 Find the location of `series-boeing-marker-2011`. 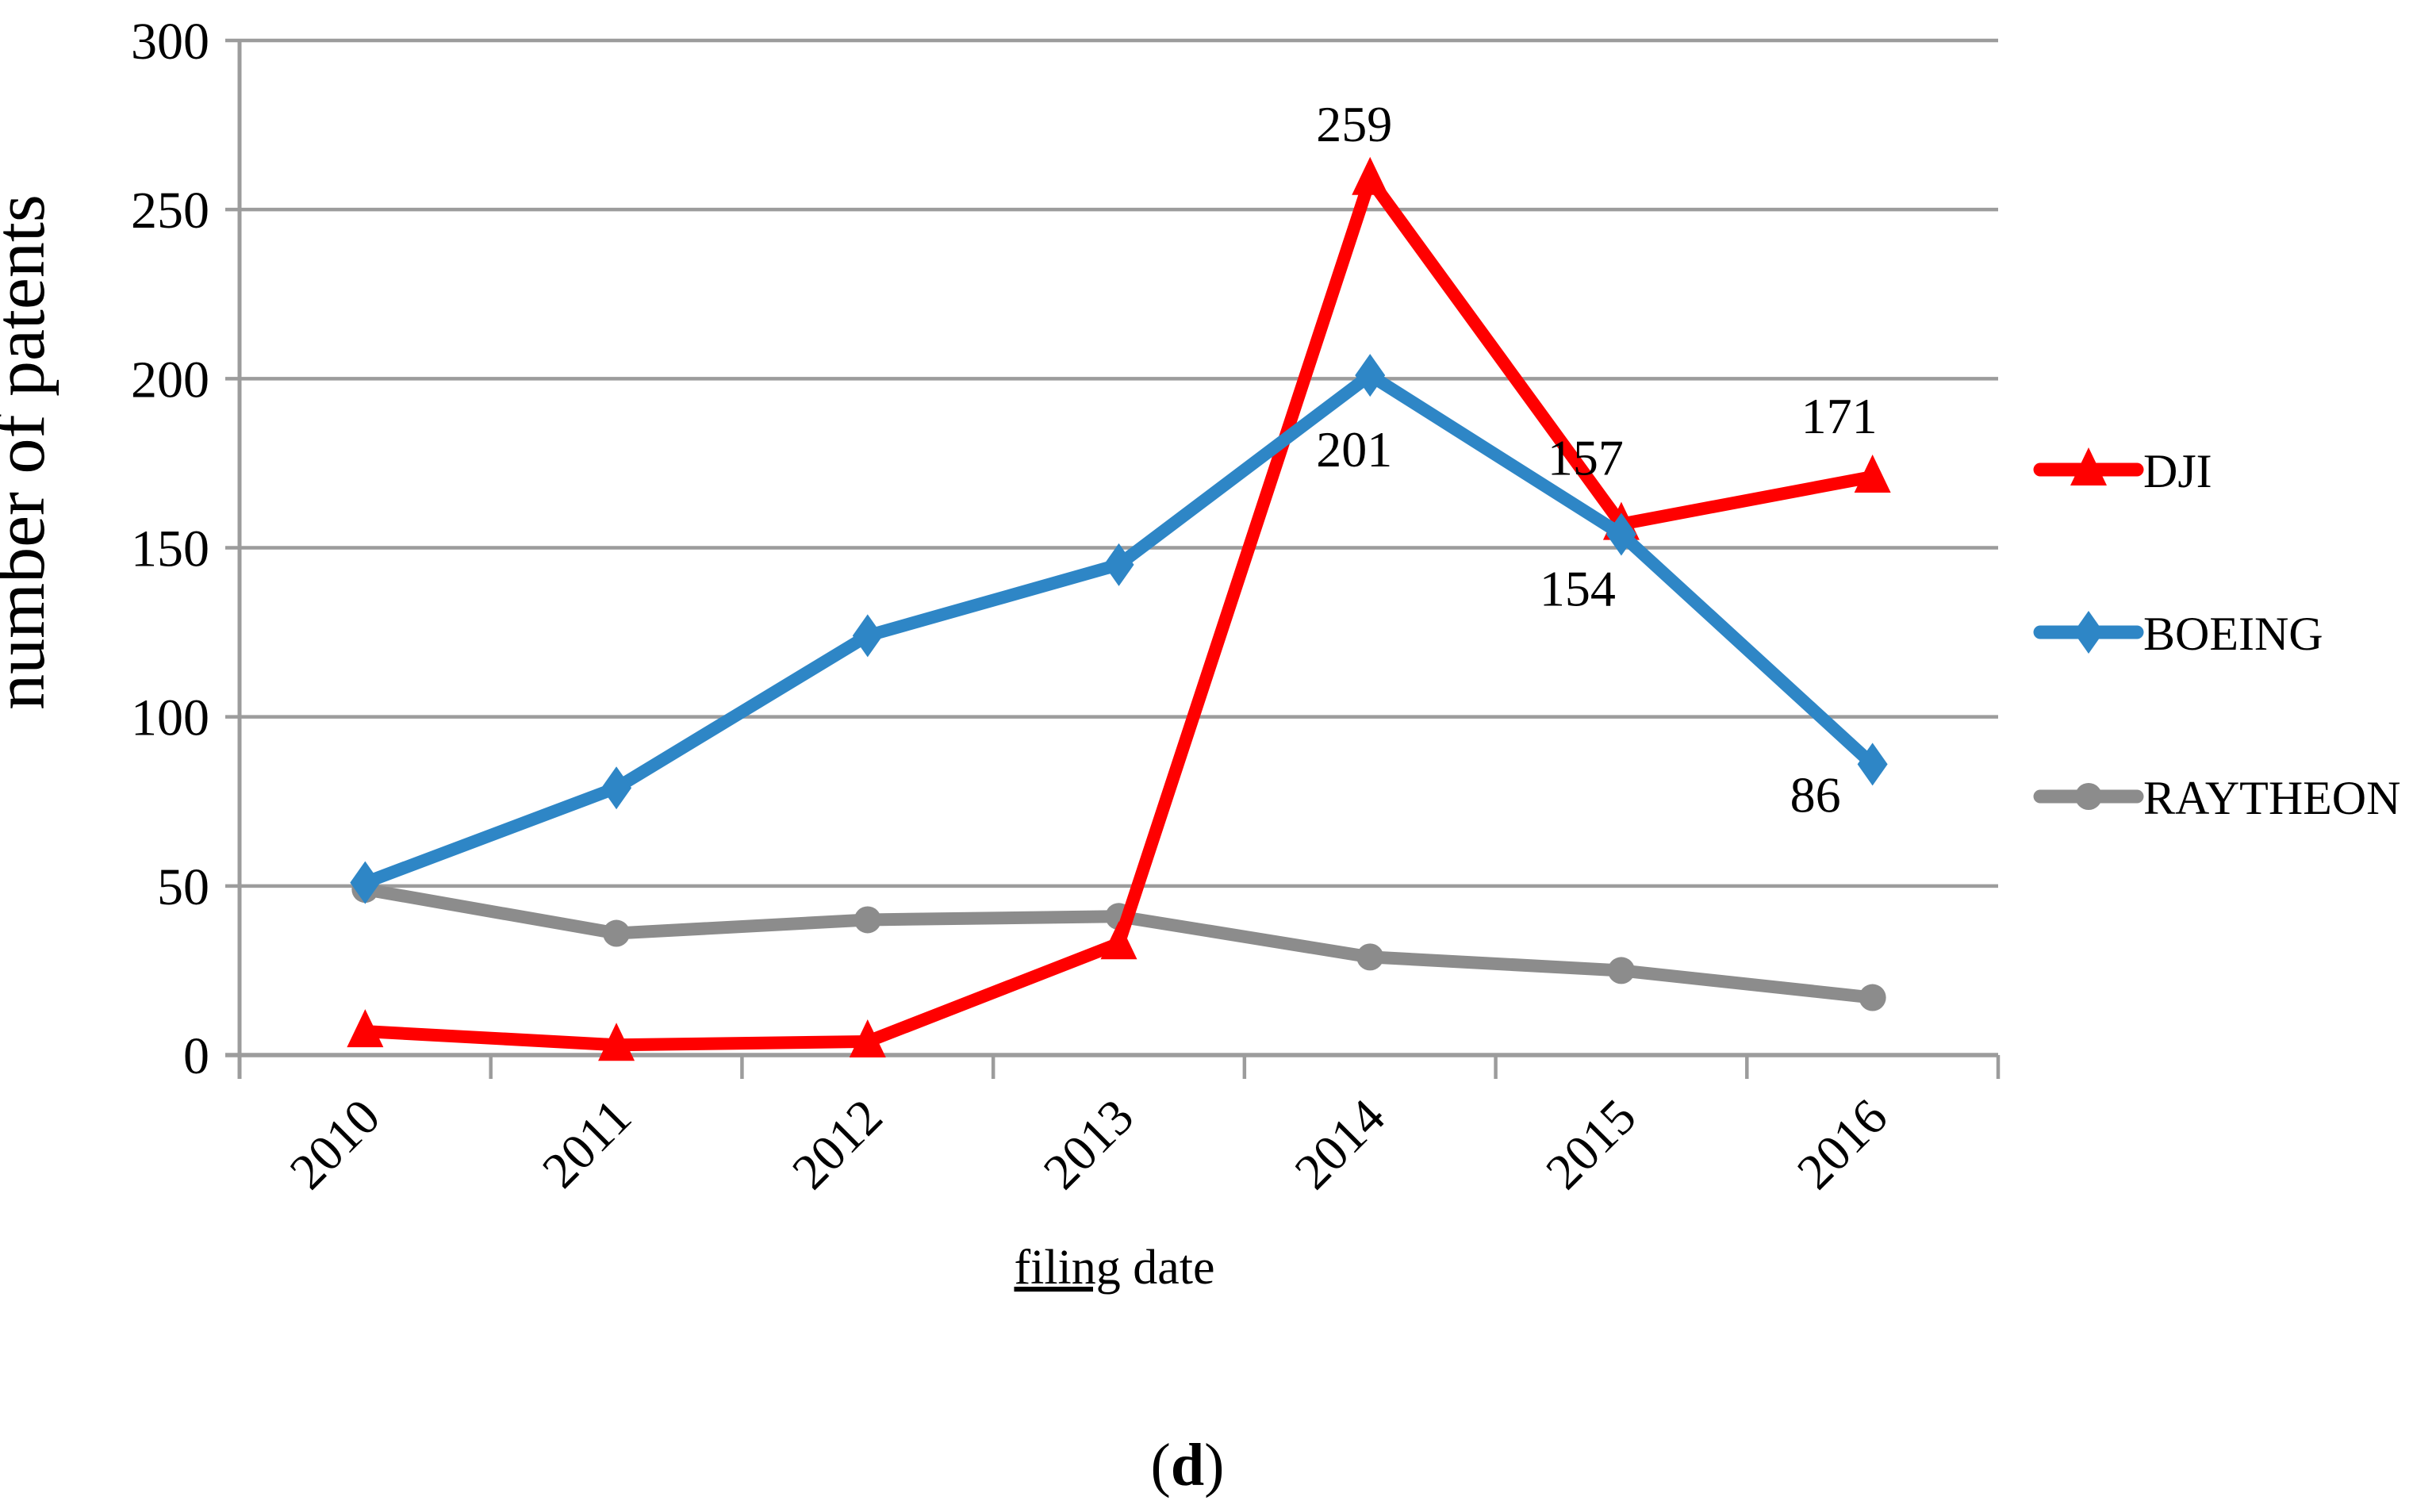

series-boeing-marker-2011 is located at coordinates (616, 788).